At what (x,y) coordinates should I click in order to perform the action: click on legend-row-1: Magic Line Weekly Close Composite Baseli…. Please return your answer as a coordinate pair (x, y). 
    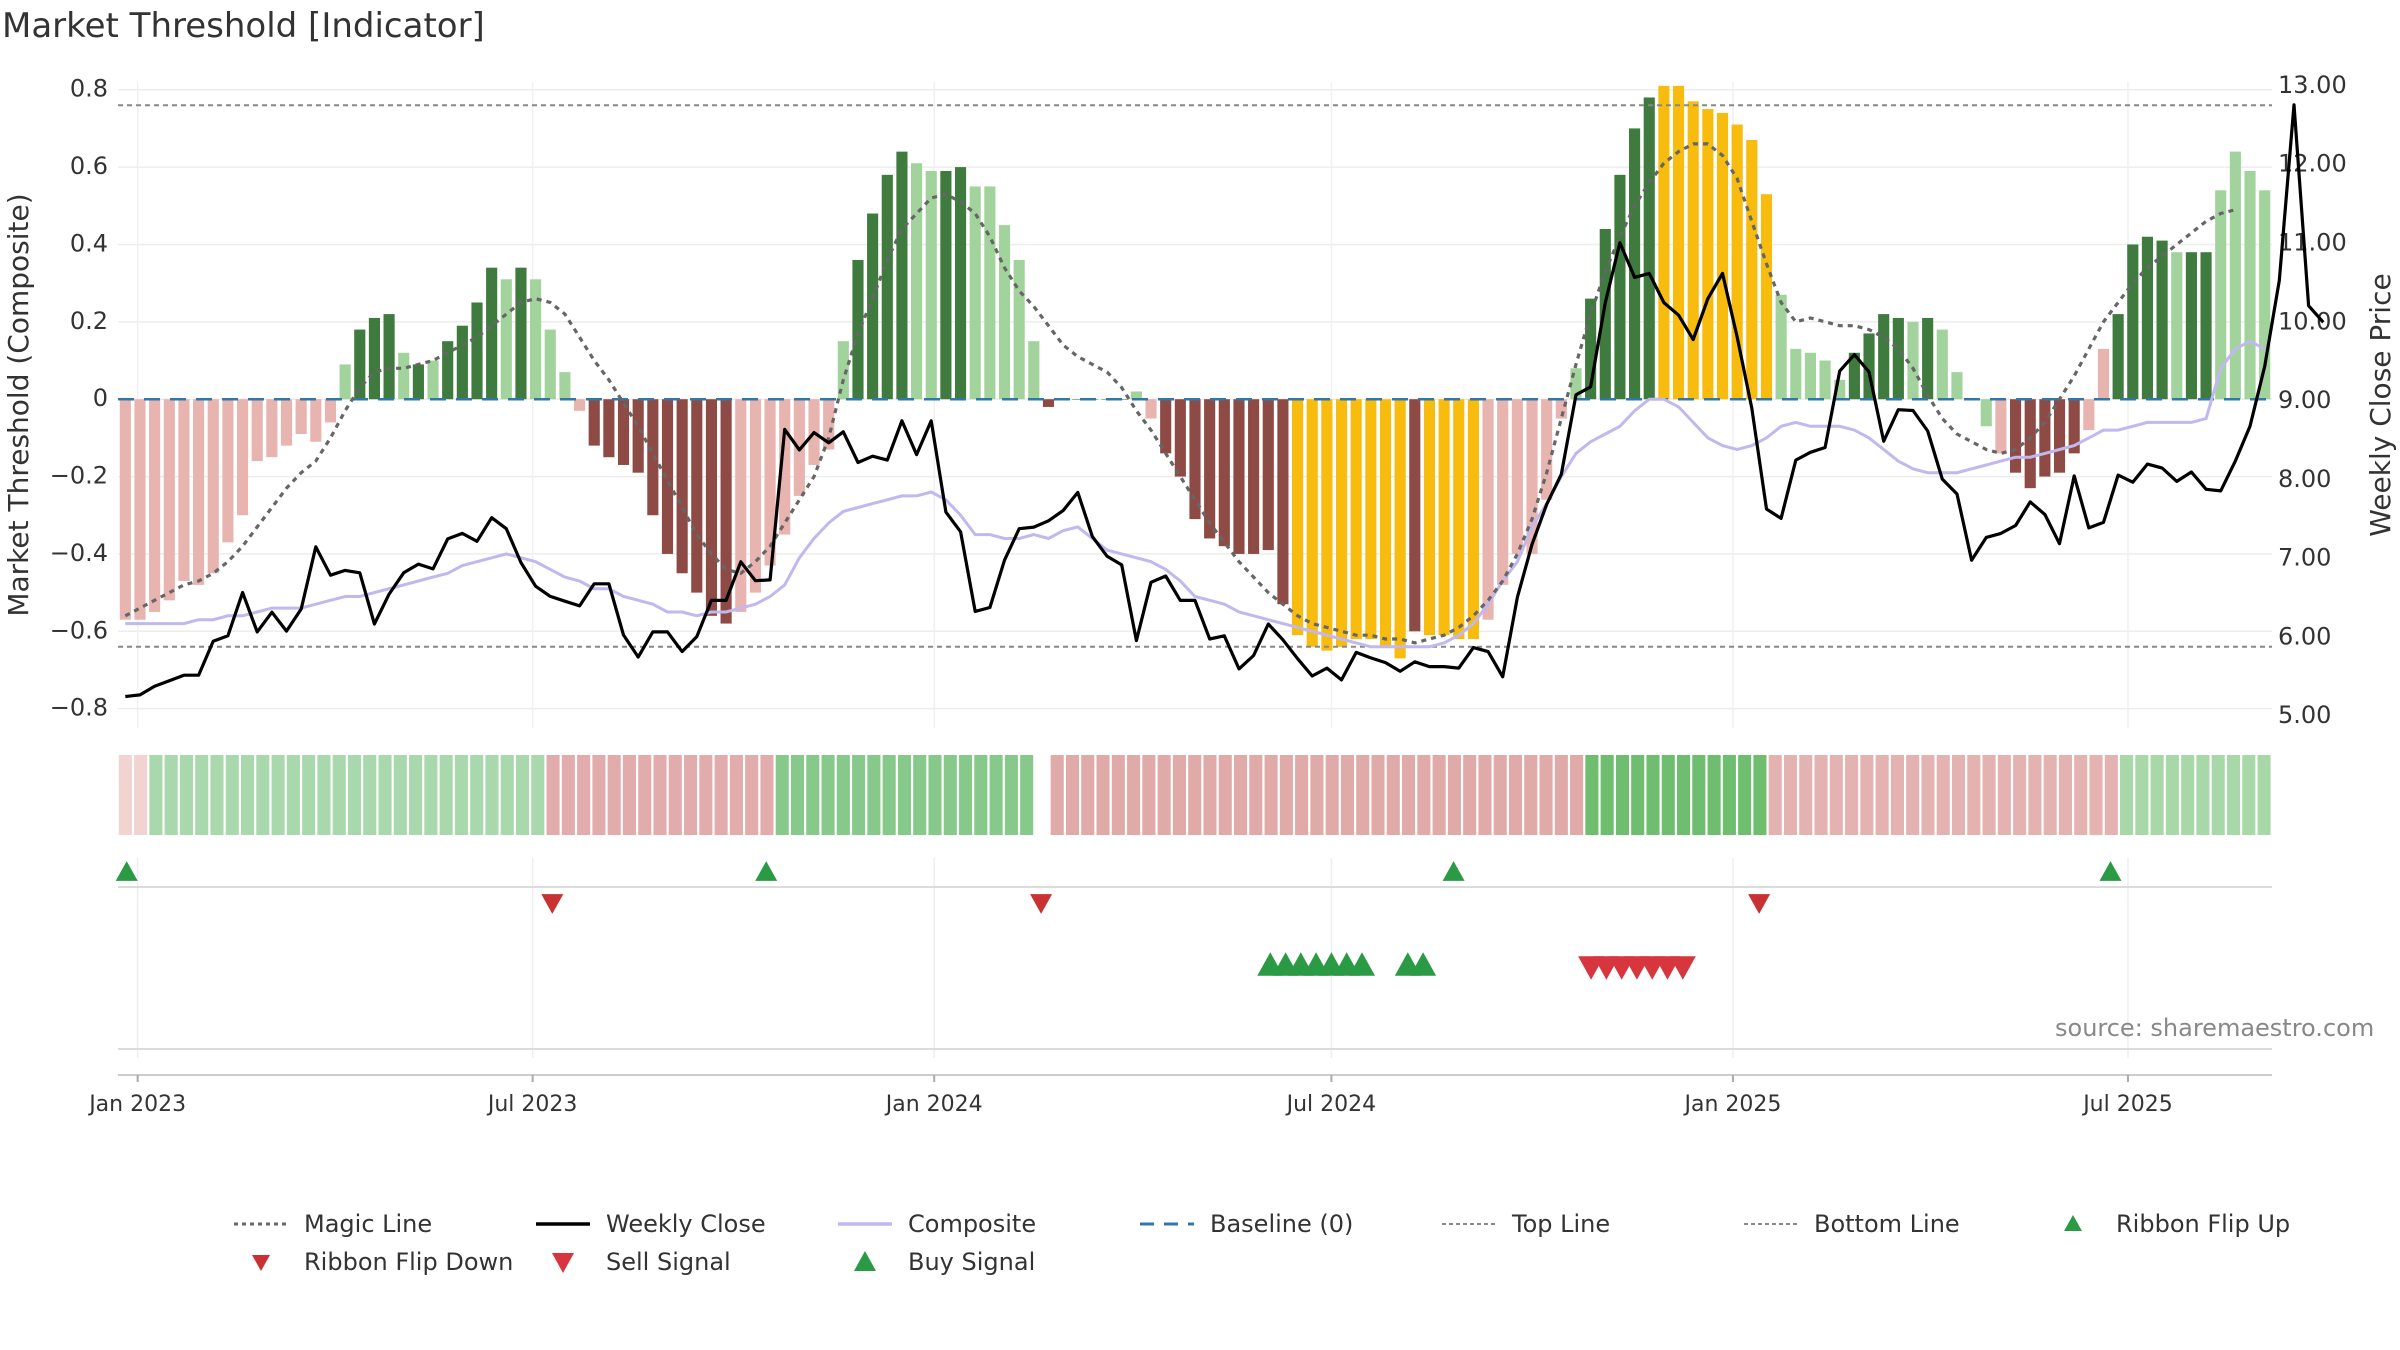
    Looking at the image, I should click on (1290, 1224).